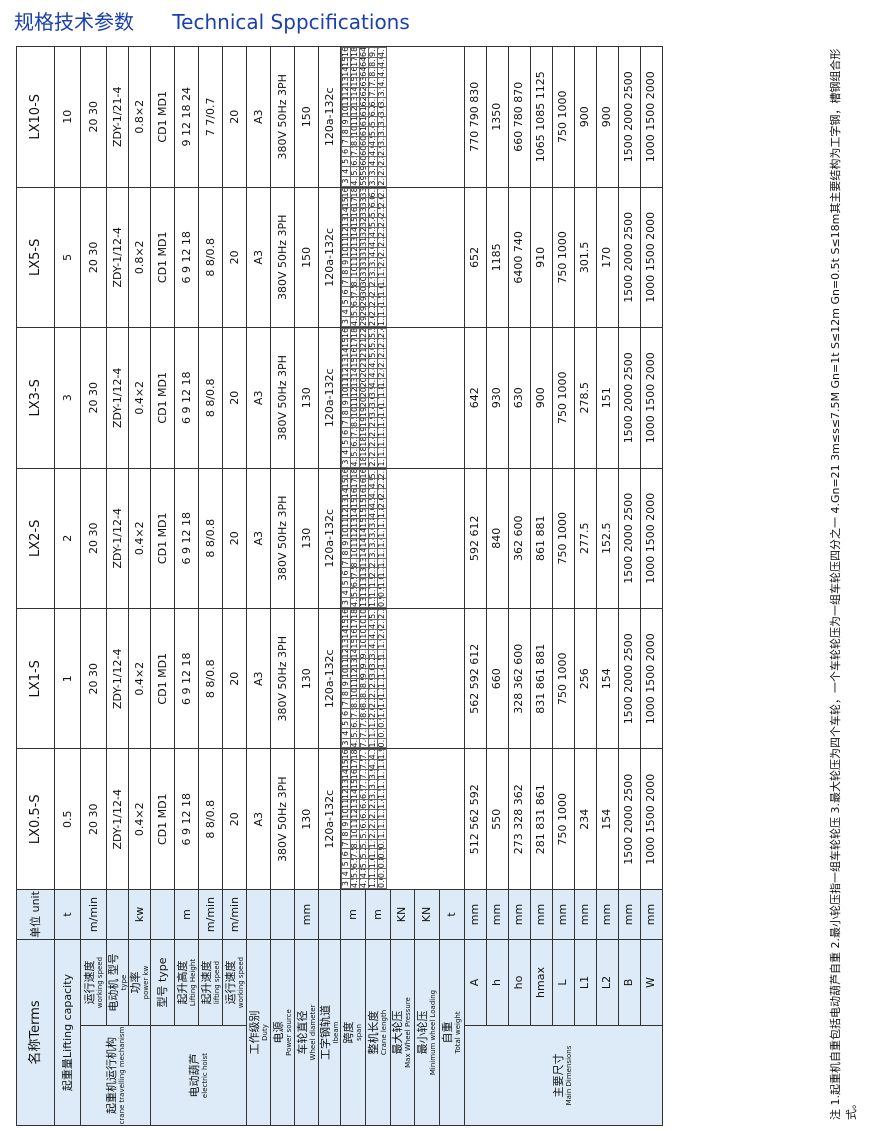 This screenshot has height=1131, width=873. I want to click on data-value: 18.5, so click(364, 462).